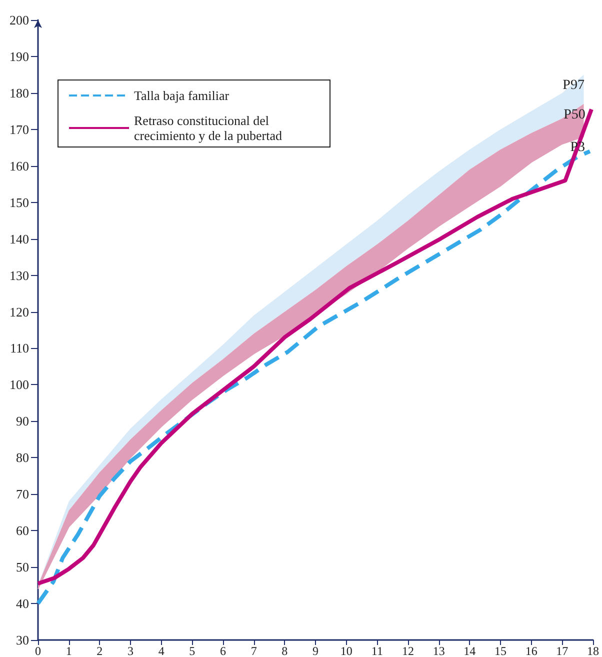 This screenshot has height=657, width=602. What do you see at coordinates (575, 114) in the screenshot?
I see `annotation: P50` at bounding box center [575, 114].